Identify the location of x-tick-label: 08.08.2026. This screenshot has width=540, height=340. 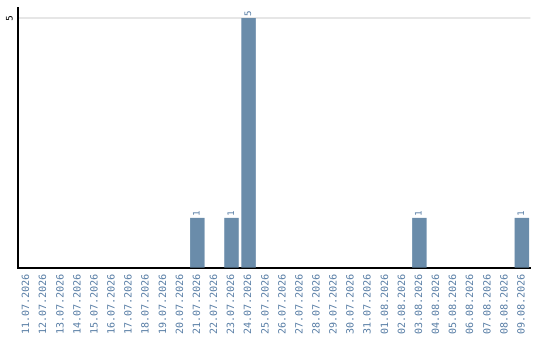
(504, 304).